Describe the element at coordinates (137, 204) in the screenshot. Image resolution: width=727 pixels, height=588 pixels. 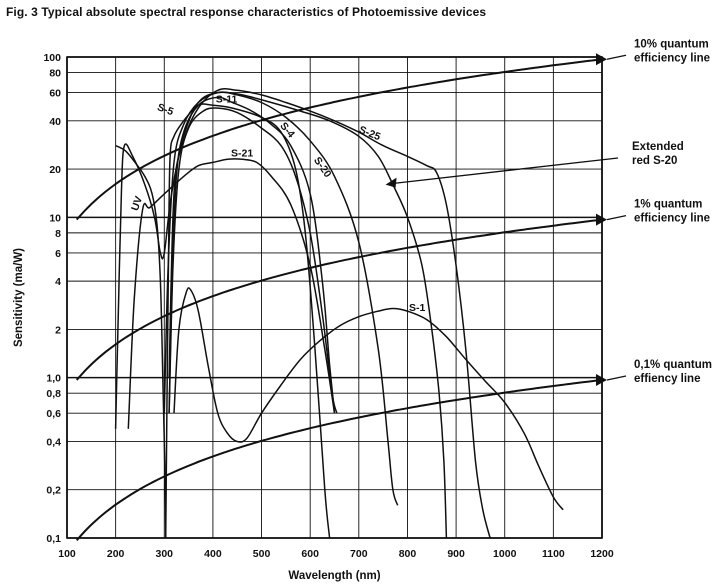
I see `curve-label-uv: UV` at that location.